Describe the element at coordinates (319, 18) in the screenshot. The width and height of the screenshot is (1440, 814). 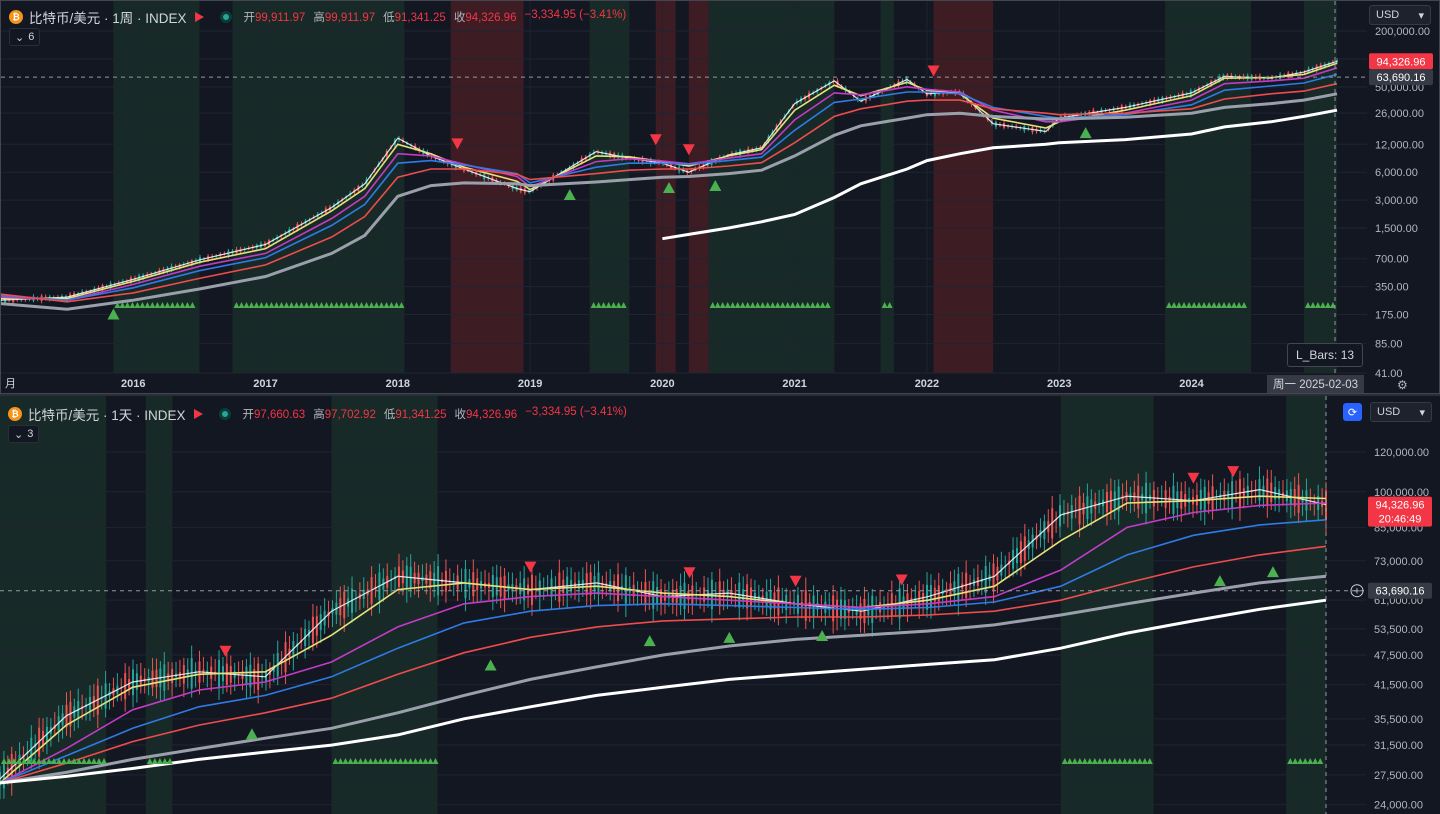
I see `ohlc-key: 高` at that location.